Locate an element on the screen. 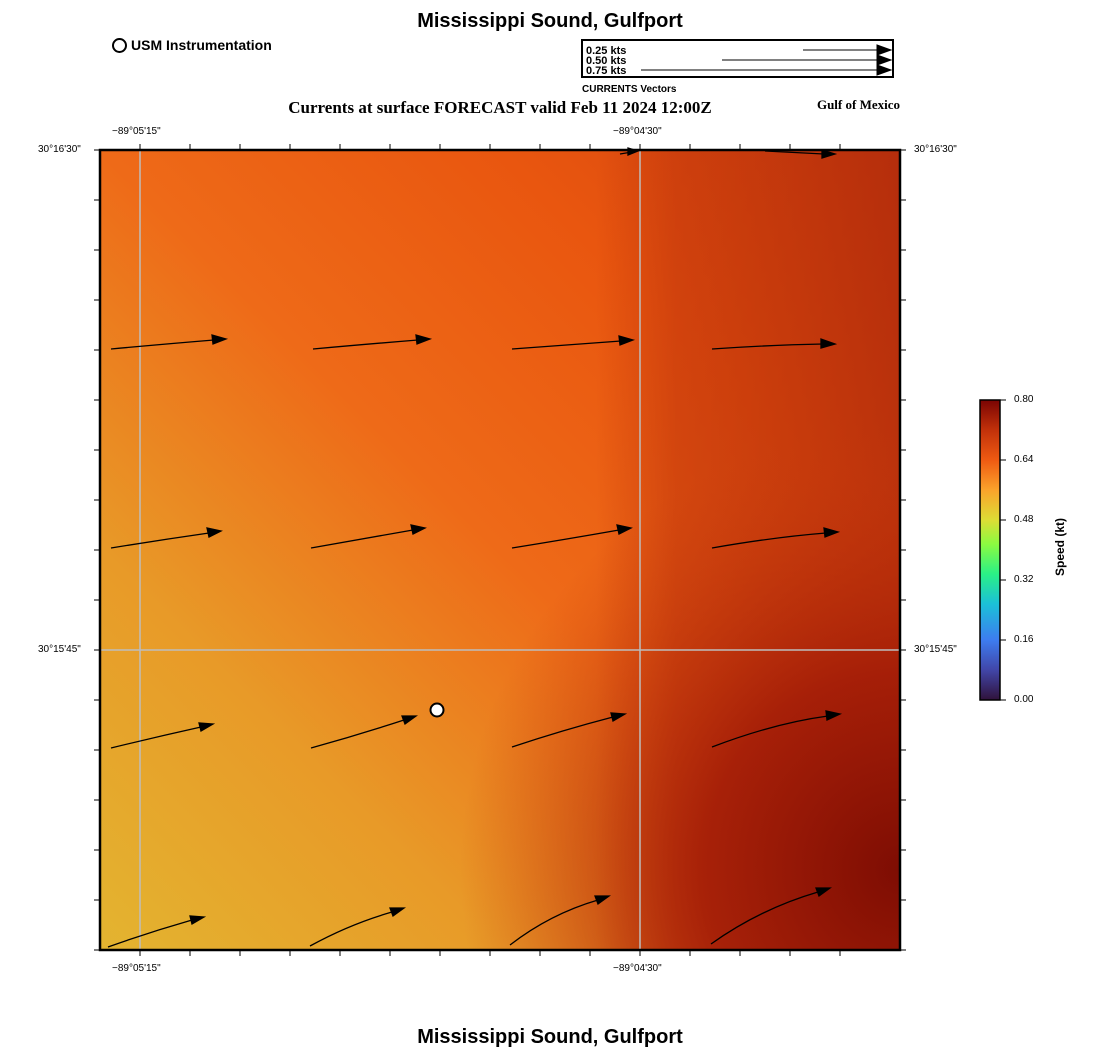  lon-label-bottom-left: −89°05'15" is located at coordinates (136, 968).